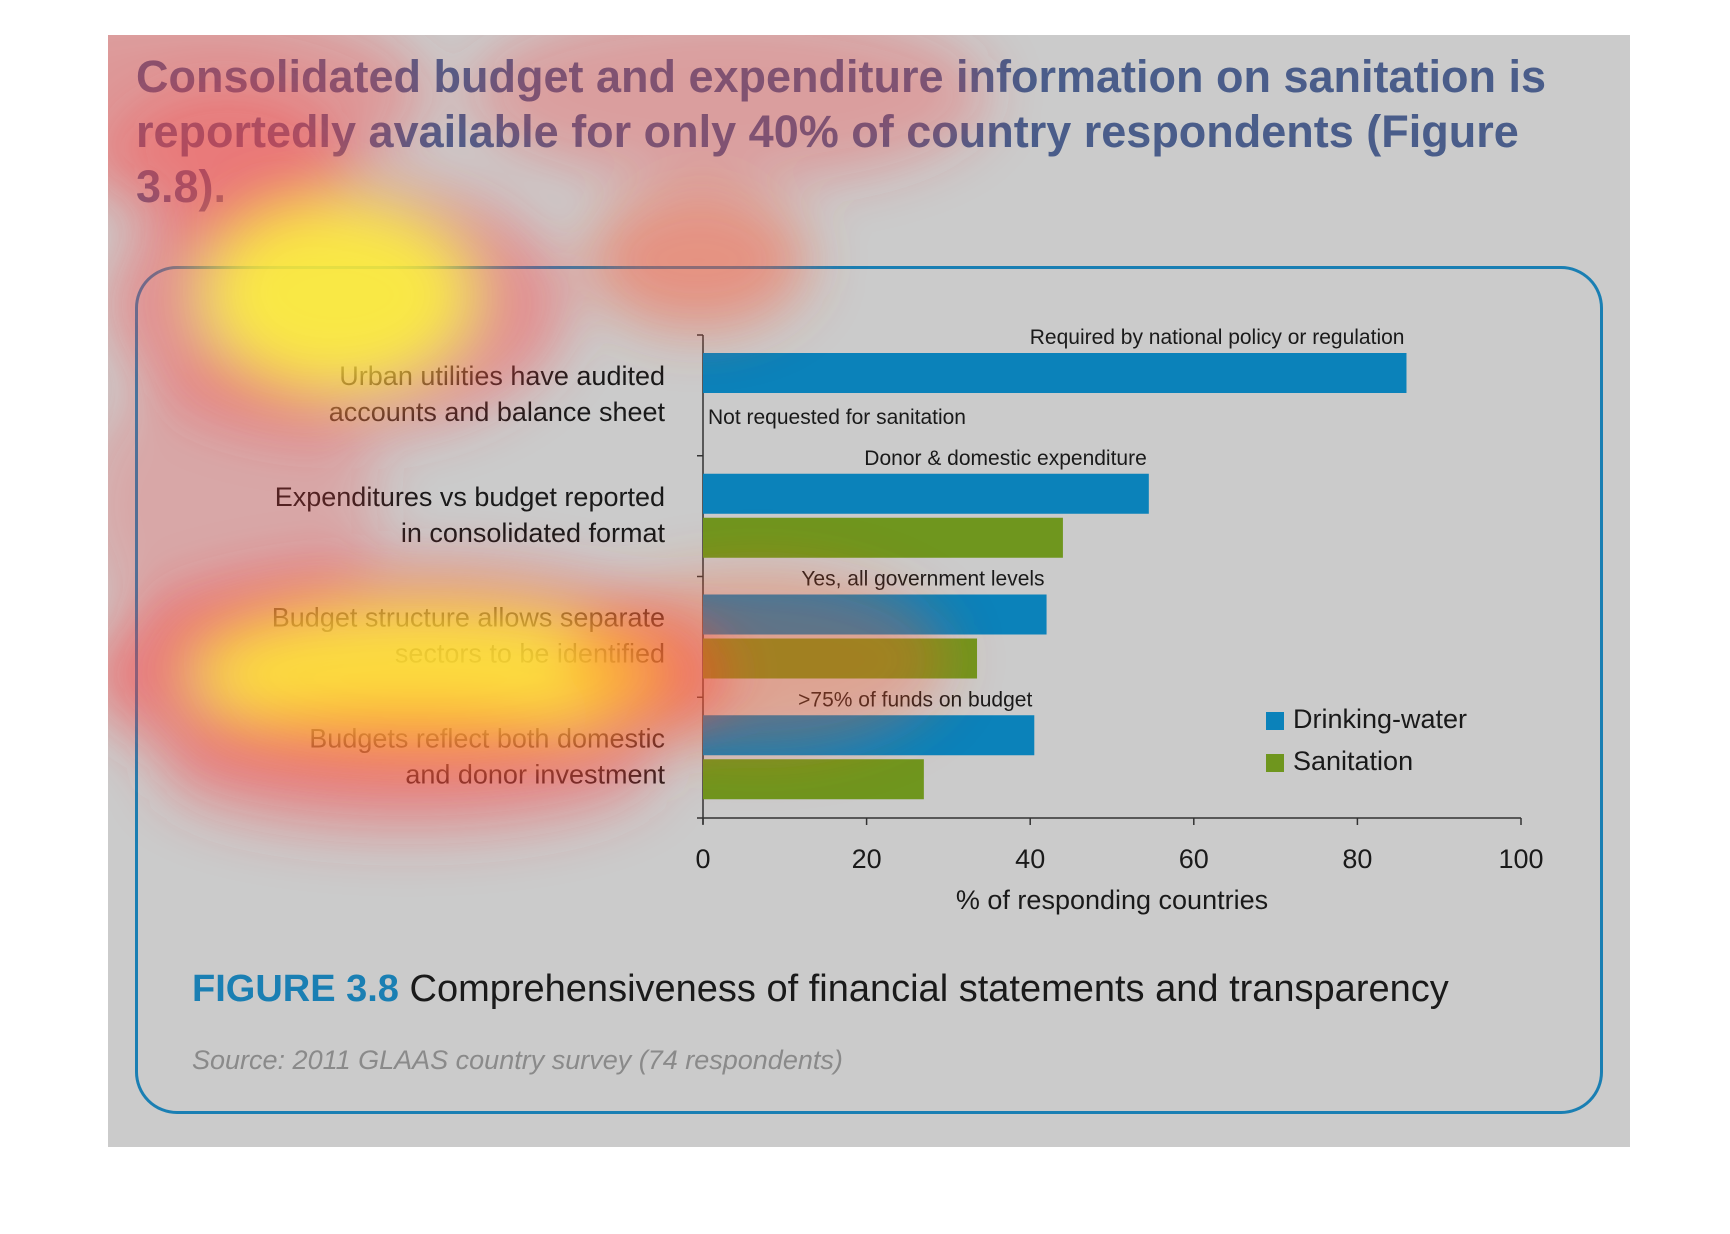 Image resolution: width=1730 pixels, height=1234 pixels. What do you see at coordinates (1112, 900) in the screenshot?
I see `x-axis-label: % of responding countries` at bounding box center [1112, 900].